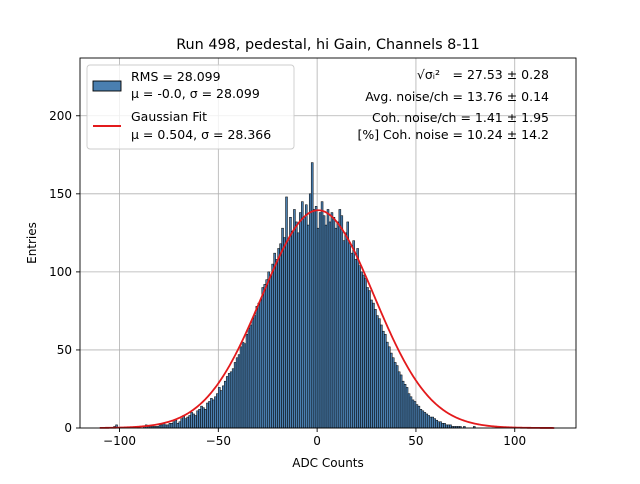 Image resolution: width=640 pixels, height=484 pixels. I want to click on legend-histogram-swatch, so click(107, 86).